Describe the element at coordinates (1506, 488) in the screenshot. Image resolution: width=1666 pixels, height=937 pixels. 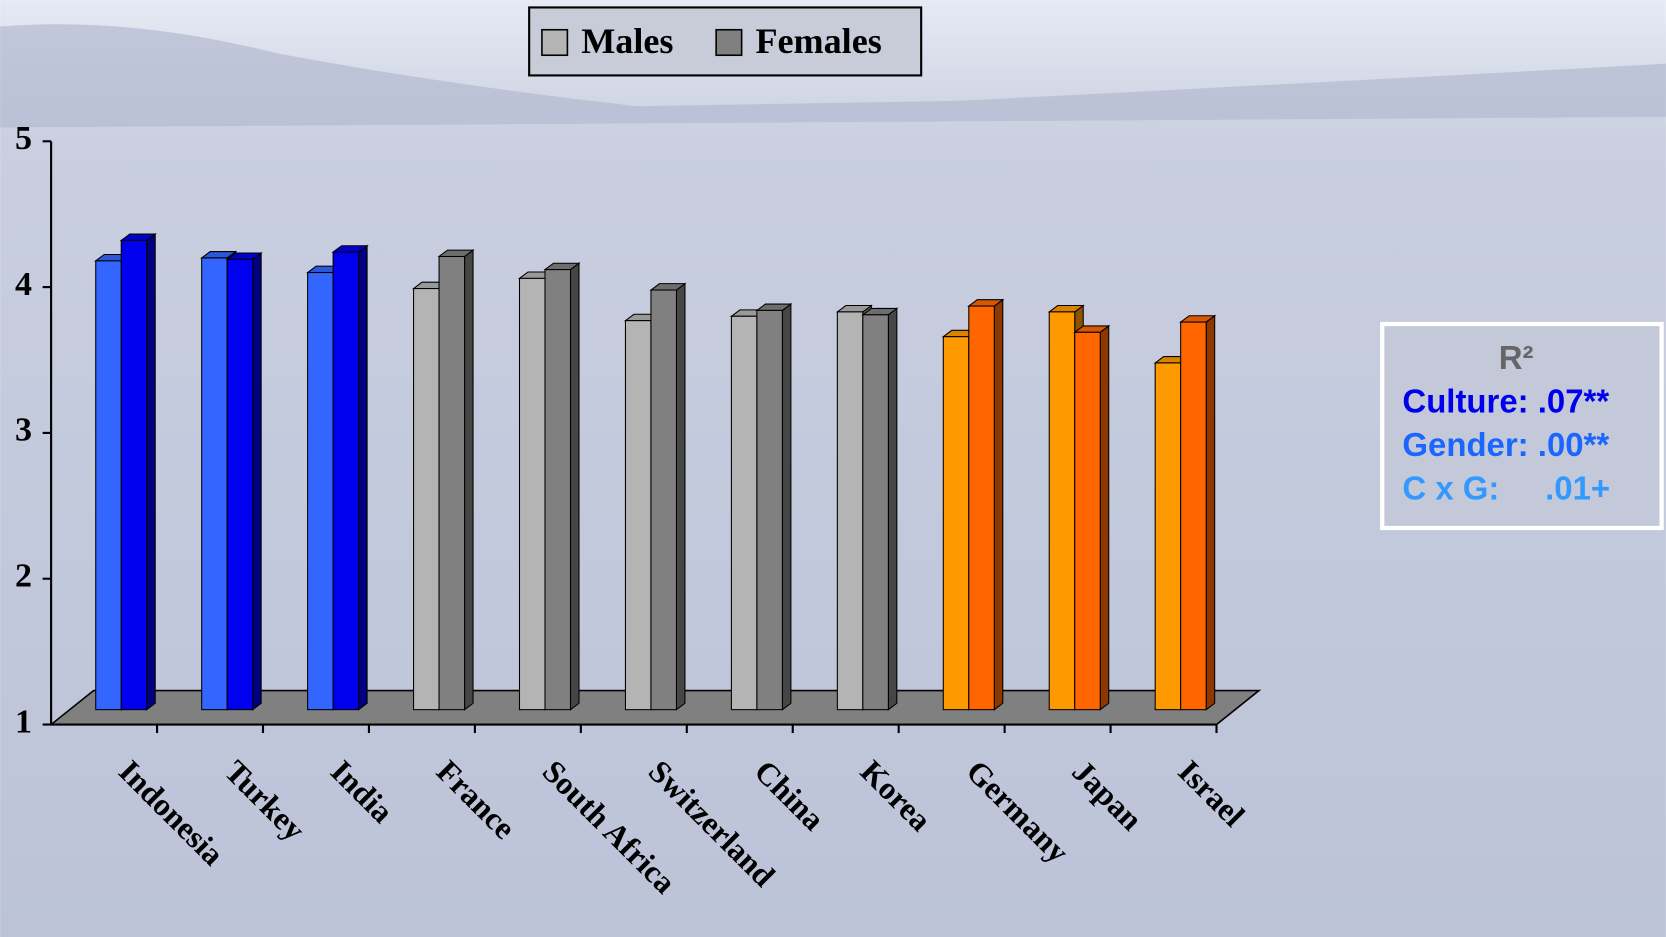
I see `r2-line: C x G: .01+` at that location.